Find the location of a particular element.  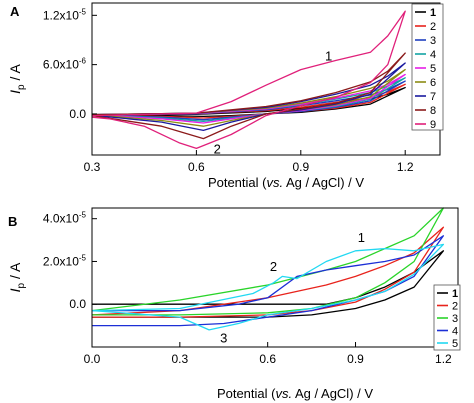

legend-entry: 6 is located at coordinates (433, 83).